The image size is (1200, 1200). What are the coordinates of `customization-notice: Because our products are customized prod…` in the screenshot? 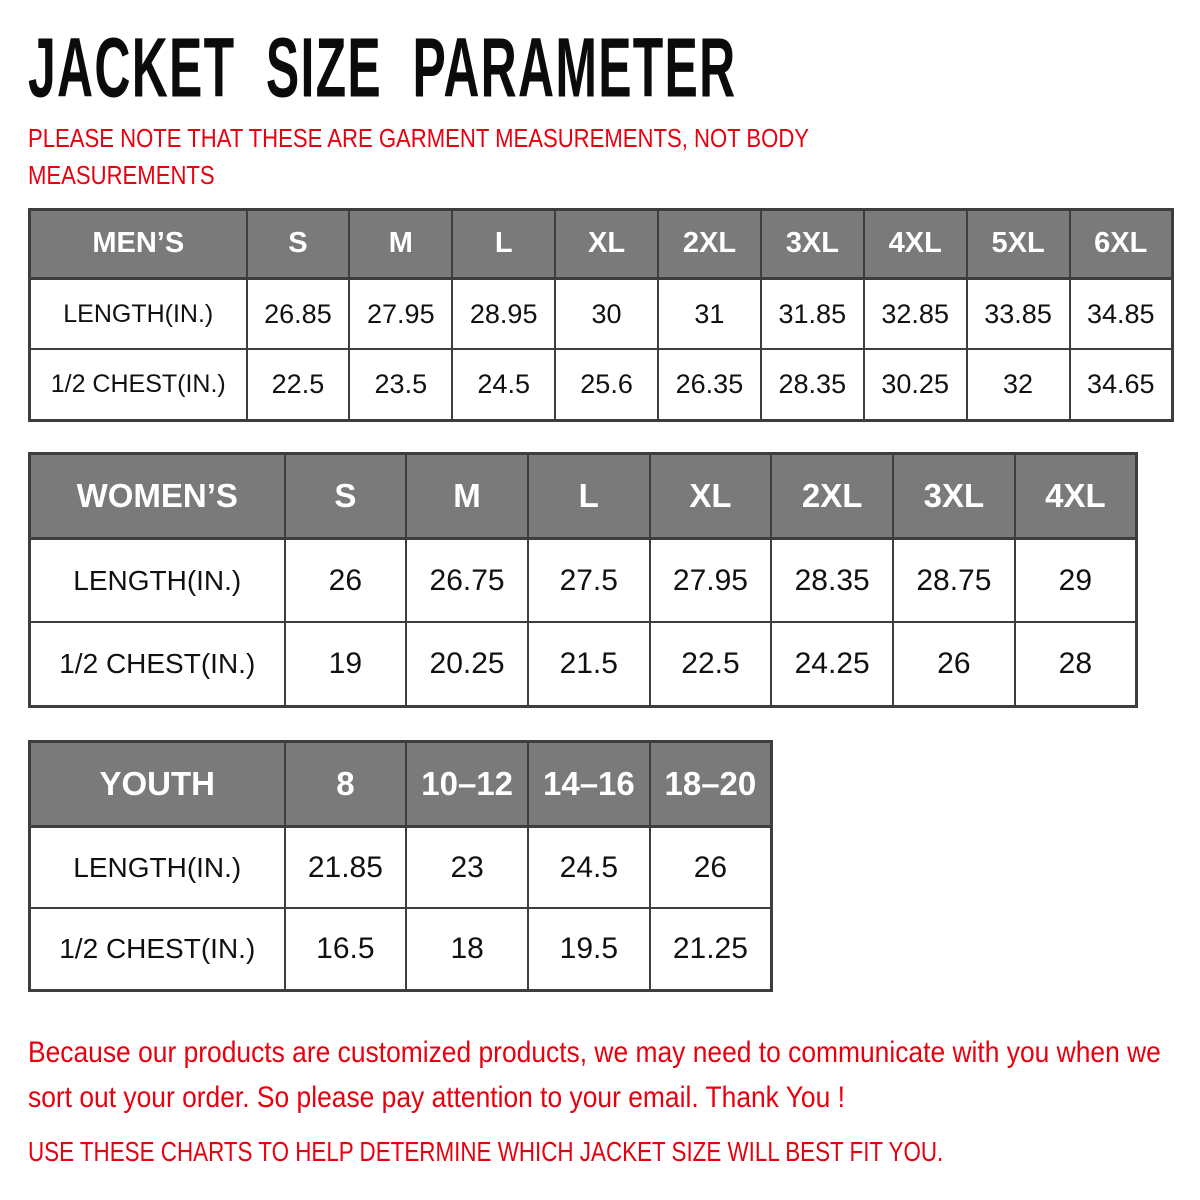 It's located at (594, 1074).